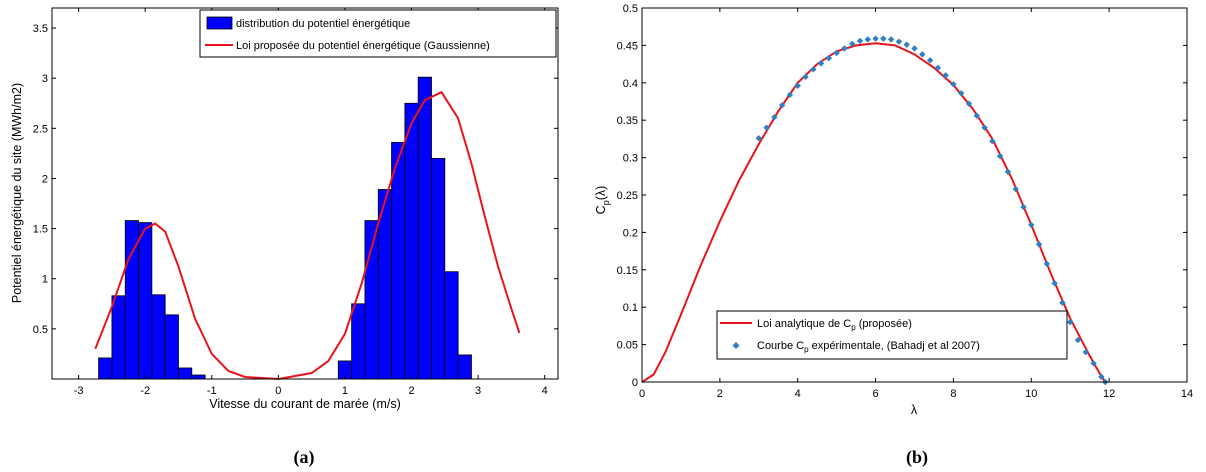  What do you see at coordinates (323, 24) in the screenshot?
I see `panel-a-legend-label-bars: distribution du potentiel énergétique` at bounding box center [323, 24].